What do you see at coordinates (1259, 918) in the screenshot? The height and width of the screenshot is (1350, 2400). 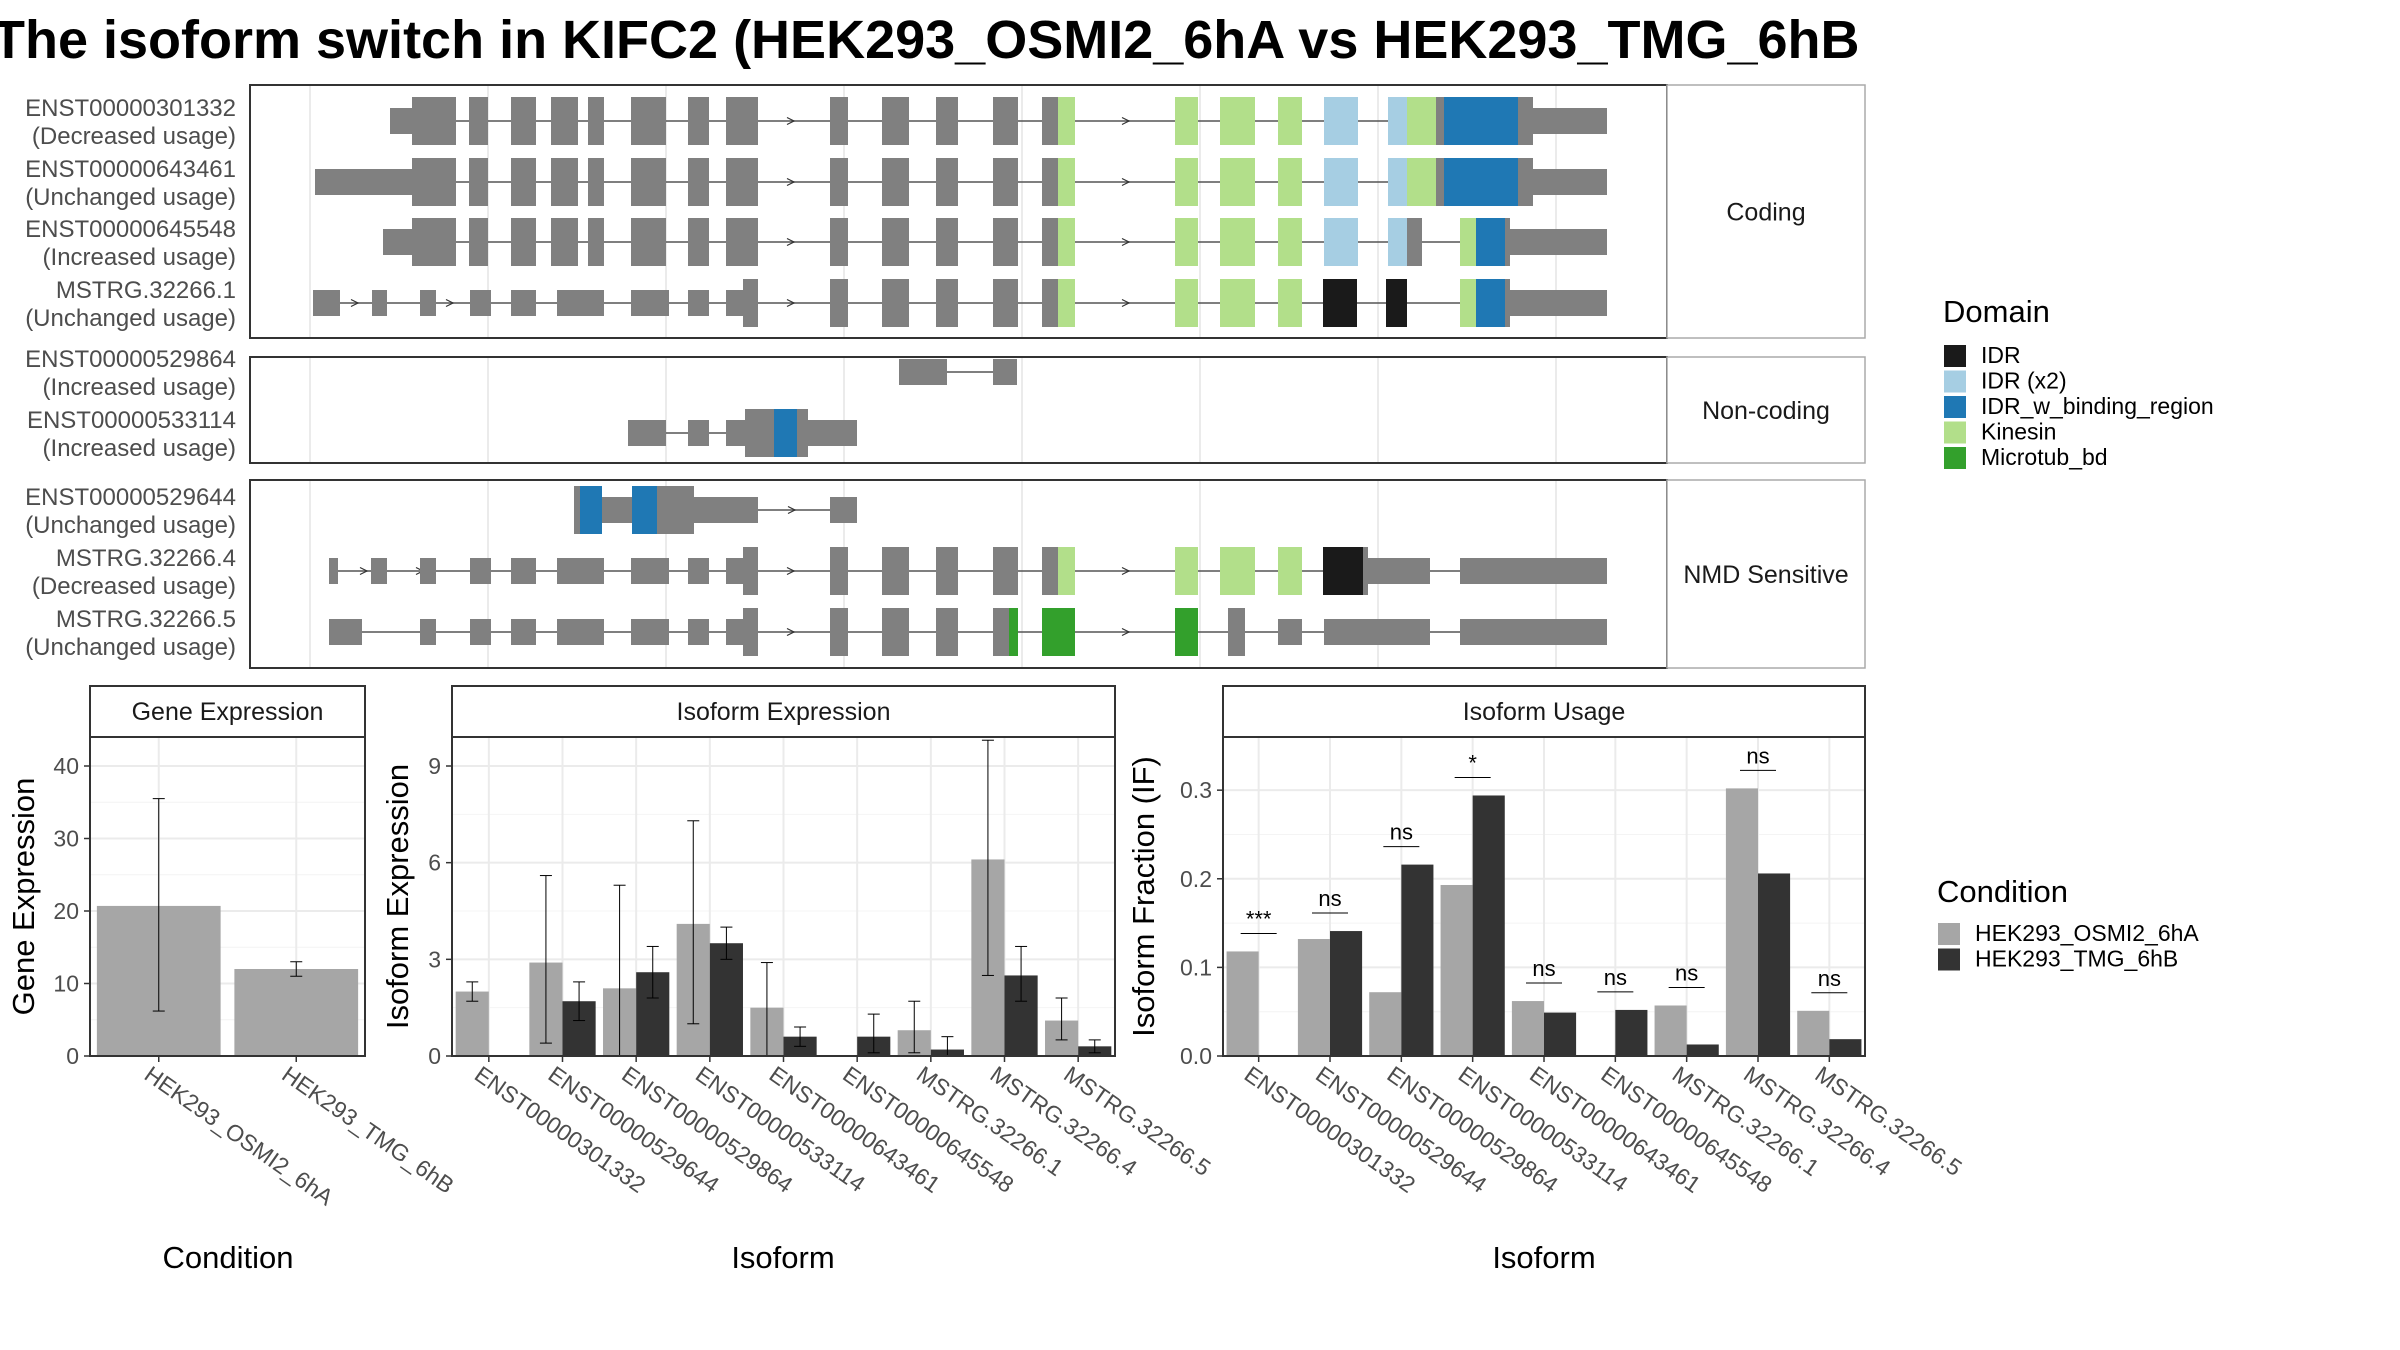 I see `significance-label: ***` at bounding box center [1259, 918].